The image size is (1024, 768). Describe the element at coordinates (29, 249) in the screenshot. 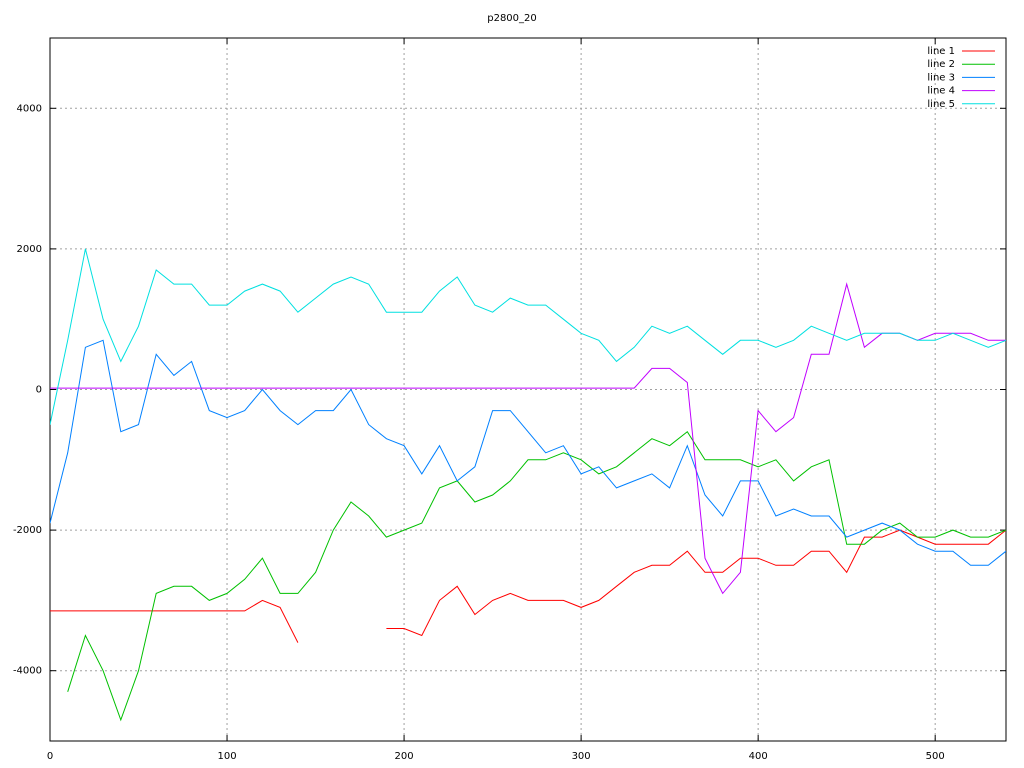

I see `y-tick-label: 2000` at that location.